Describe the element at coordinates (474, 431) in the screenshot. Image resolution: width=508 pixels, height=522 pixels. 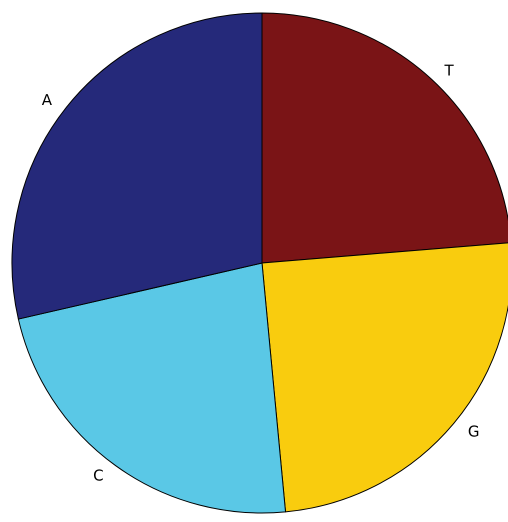
I see `slice-label: G` at that location.